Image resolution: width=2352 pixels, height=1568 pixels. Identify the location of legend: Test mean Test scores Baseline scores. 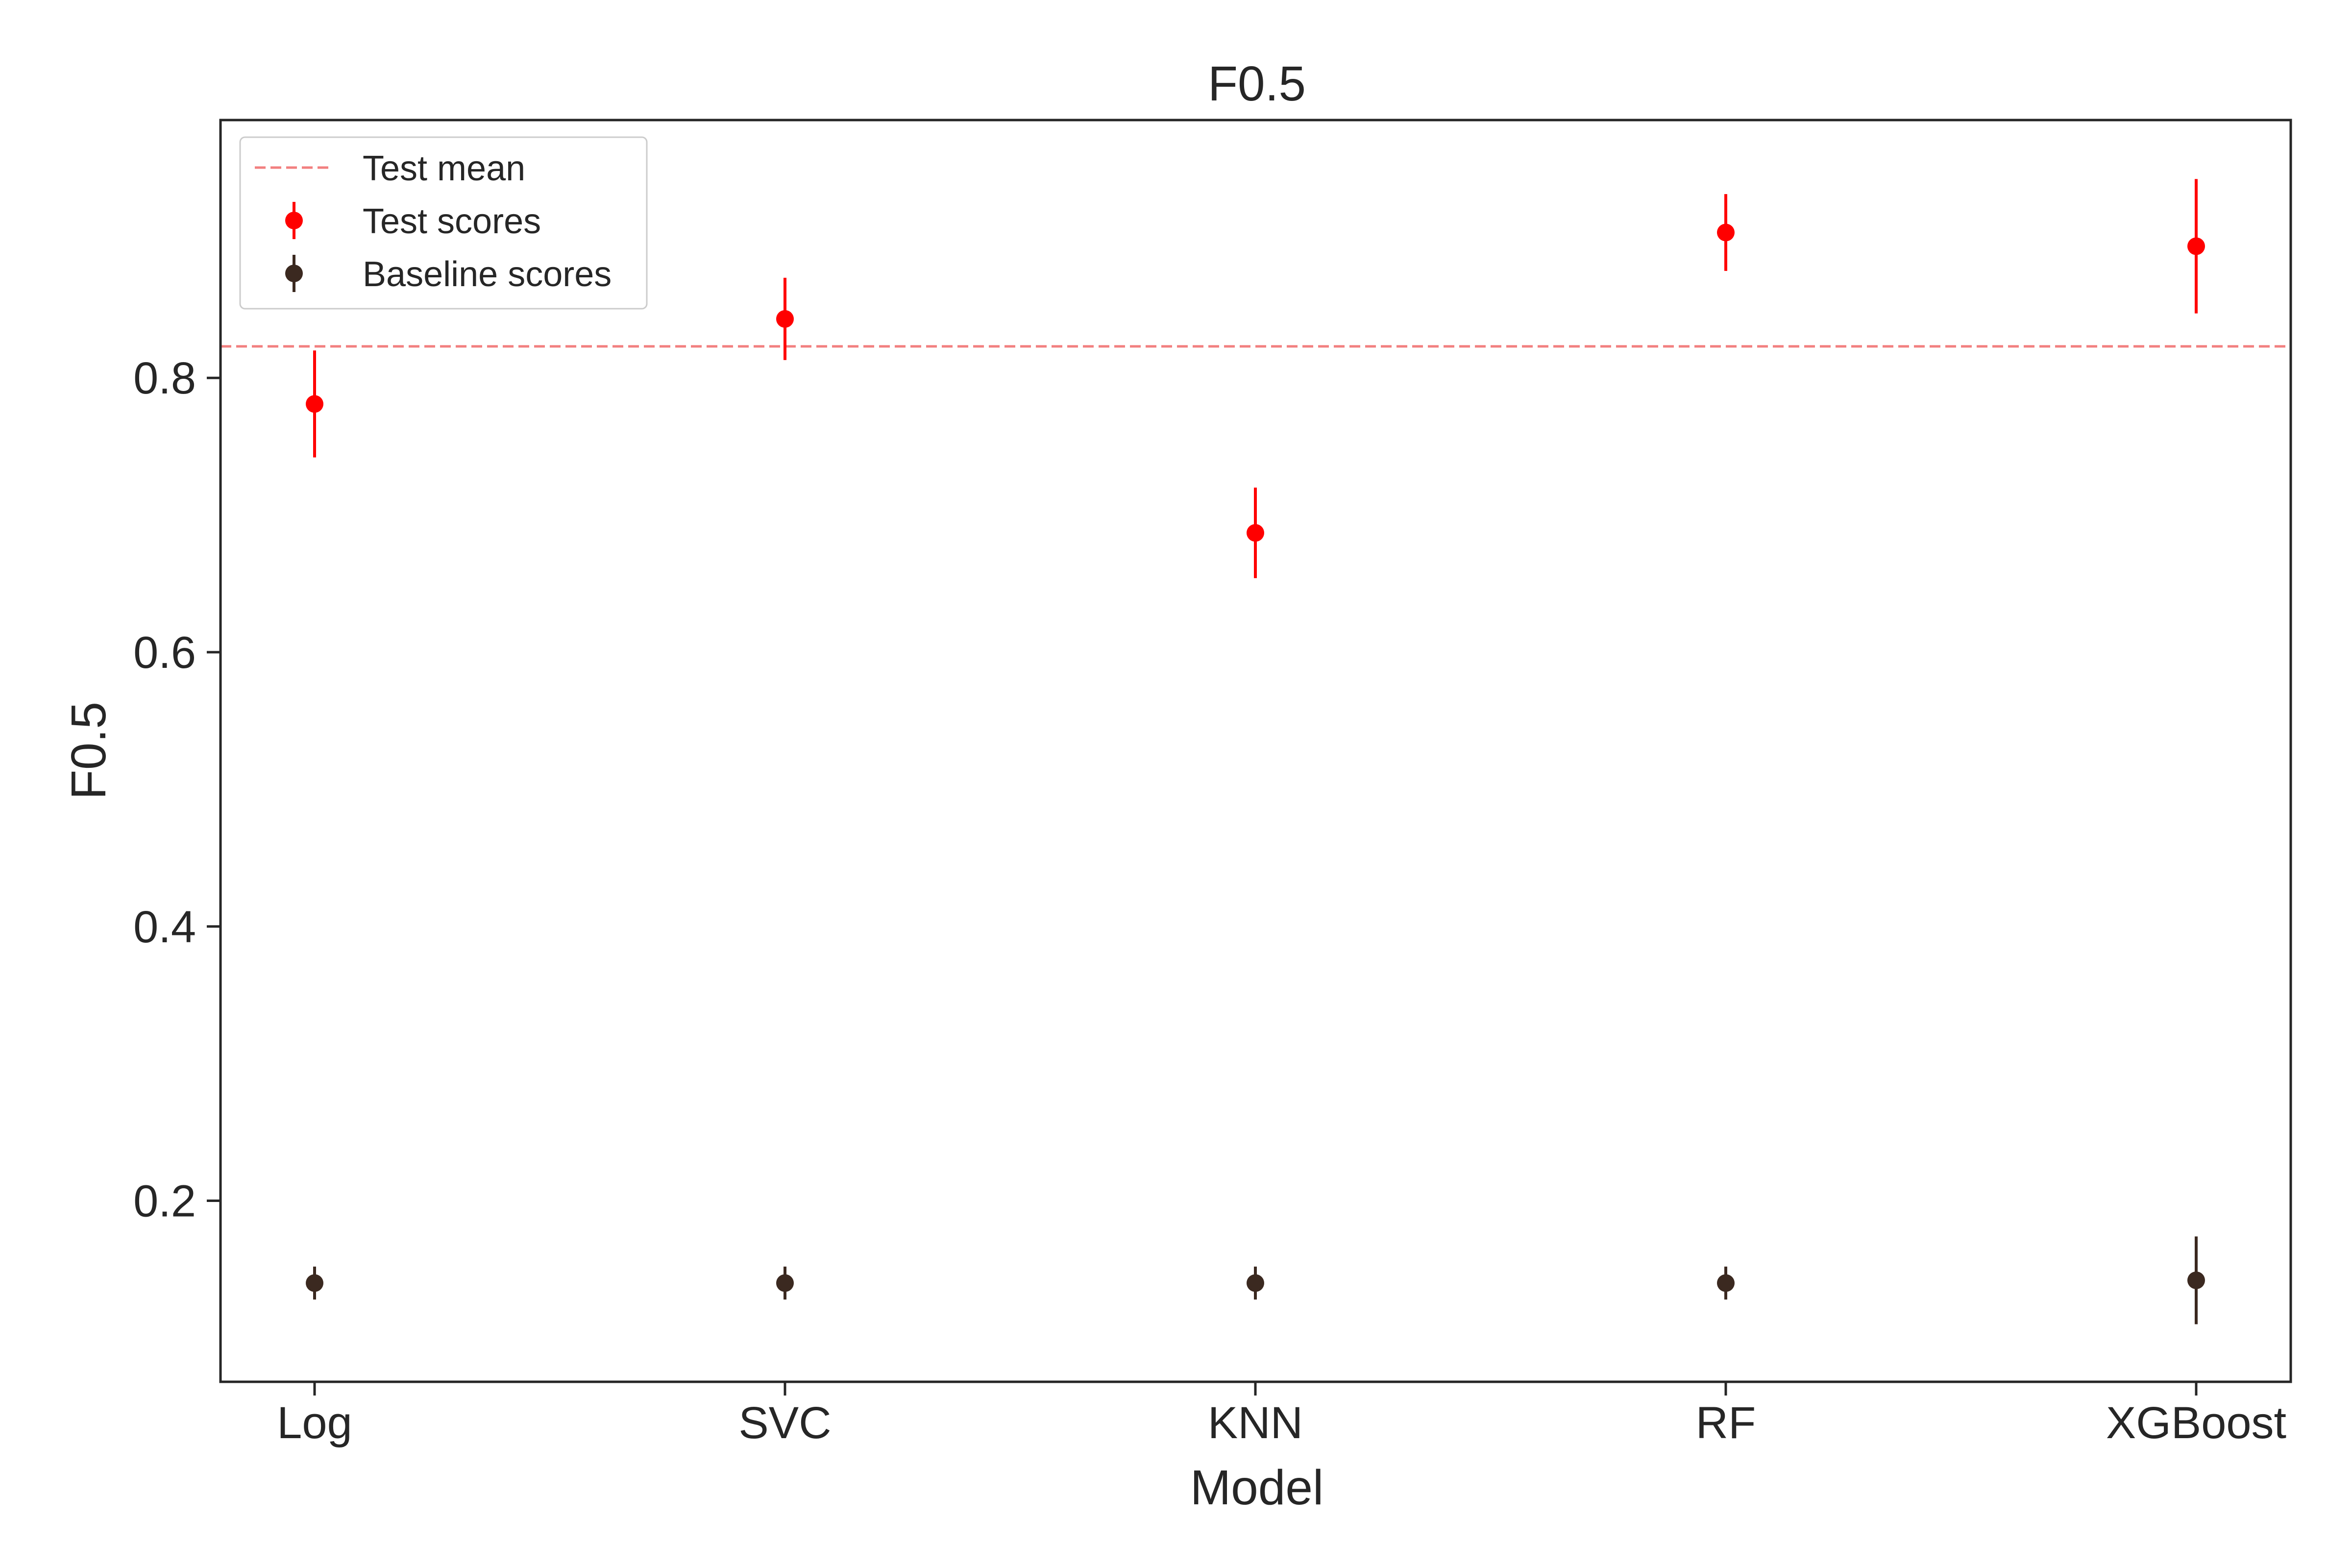
(443, 223).